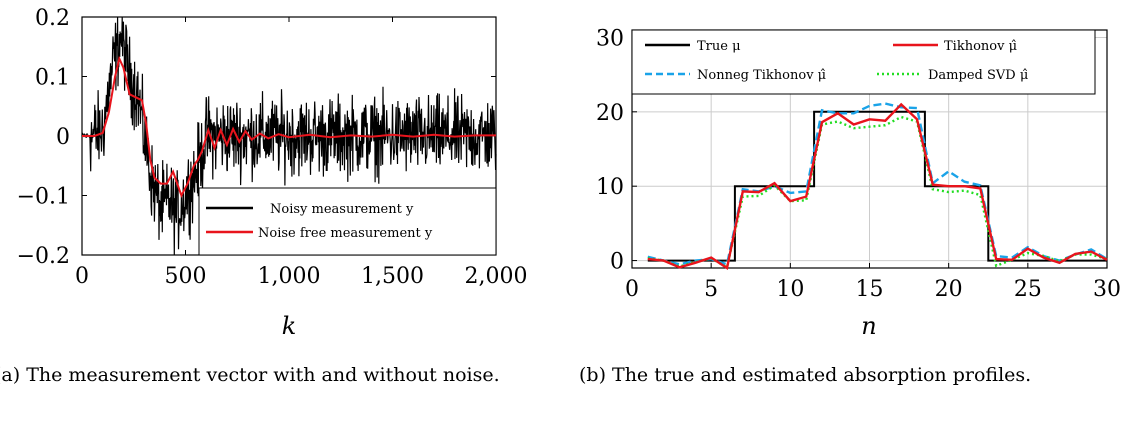 This screenshot has height=427, width=1130. What do you see at coordinates (289, 276) in the screenshot?
I see `chart-a-xtick-label: 1,000` at bounding box center [289, 276].